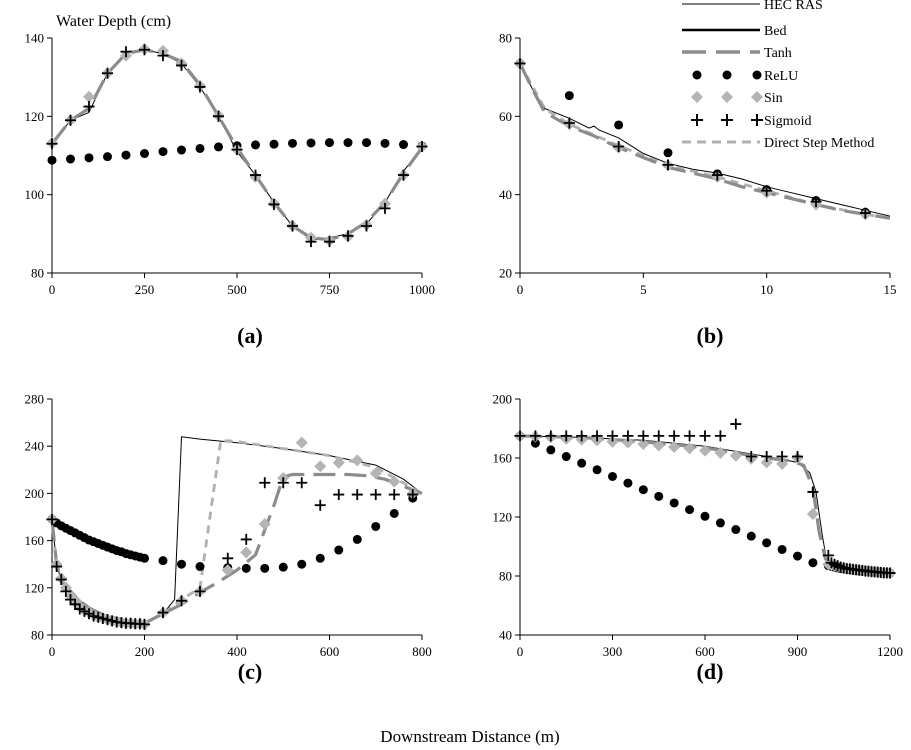 Image resolution: width=911 pixels, height=750 pixels. I want to click on series-sin, so click(232, 533).